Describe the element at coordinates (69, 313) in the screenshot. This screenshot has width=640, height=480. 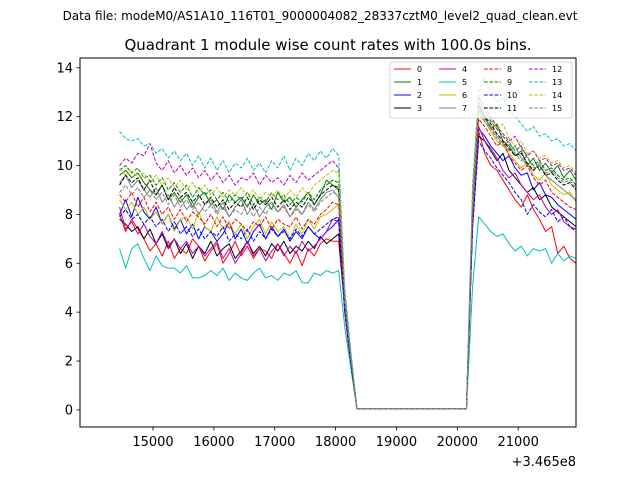
I see `y-tick-label: 4` at that location.